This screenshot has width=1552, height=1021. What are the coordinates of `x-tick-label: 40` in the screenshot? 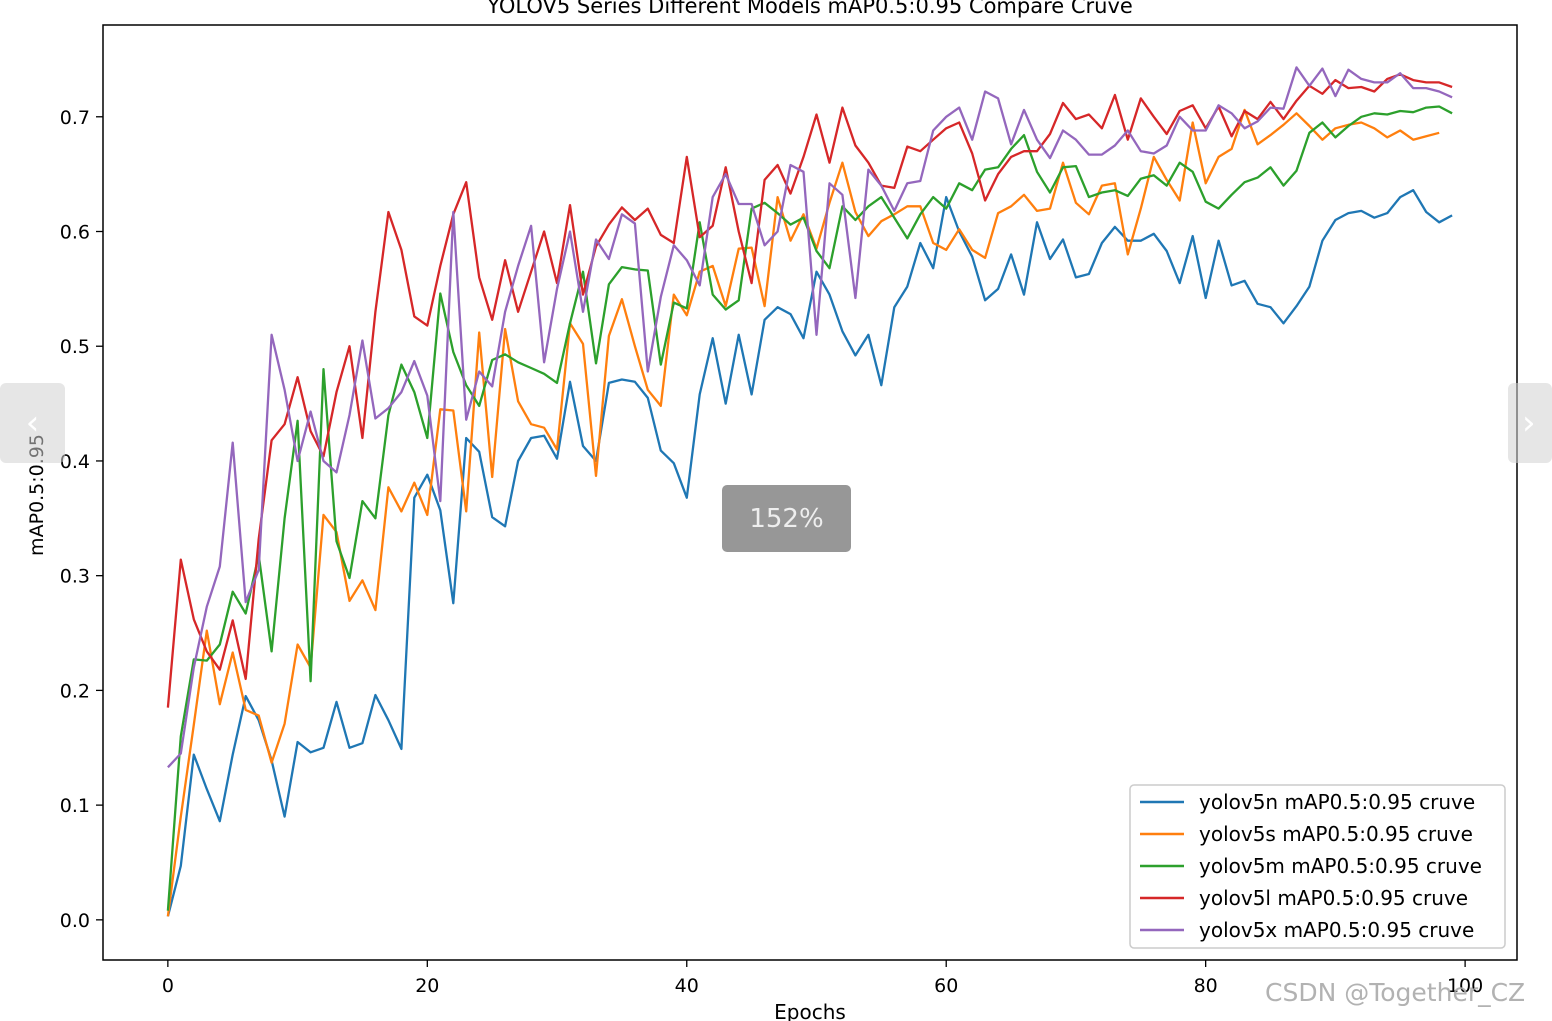 It's located at (687, 986).